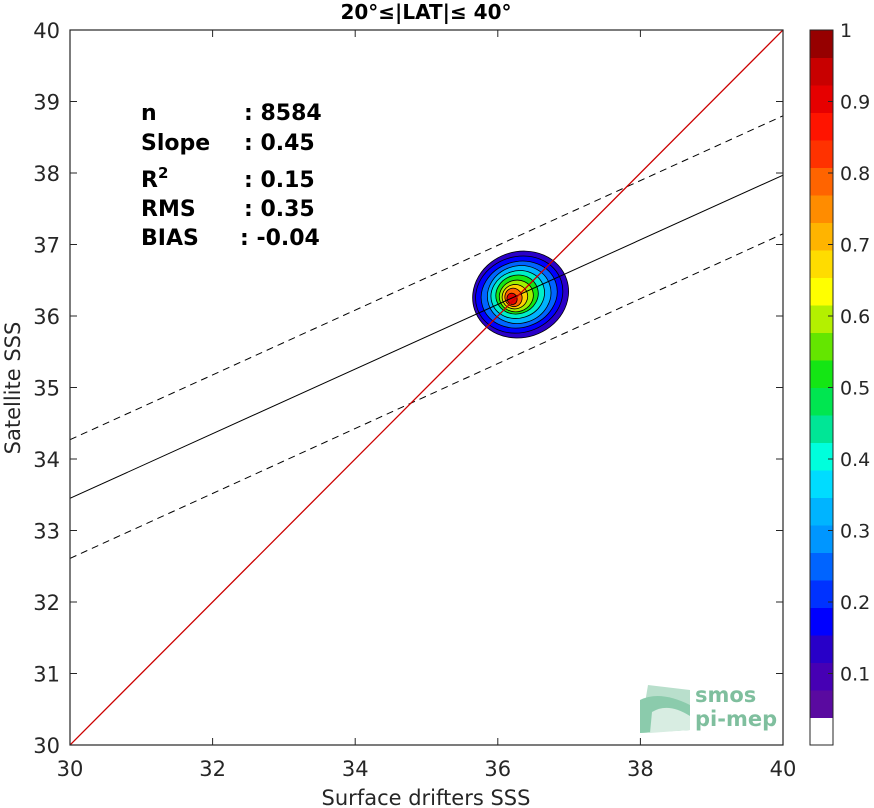 The height and width of the screenshot is (808, 874). I want to click on colorbar-tick-label: 0.7, so click(855, 246).